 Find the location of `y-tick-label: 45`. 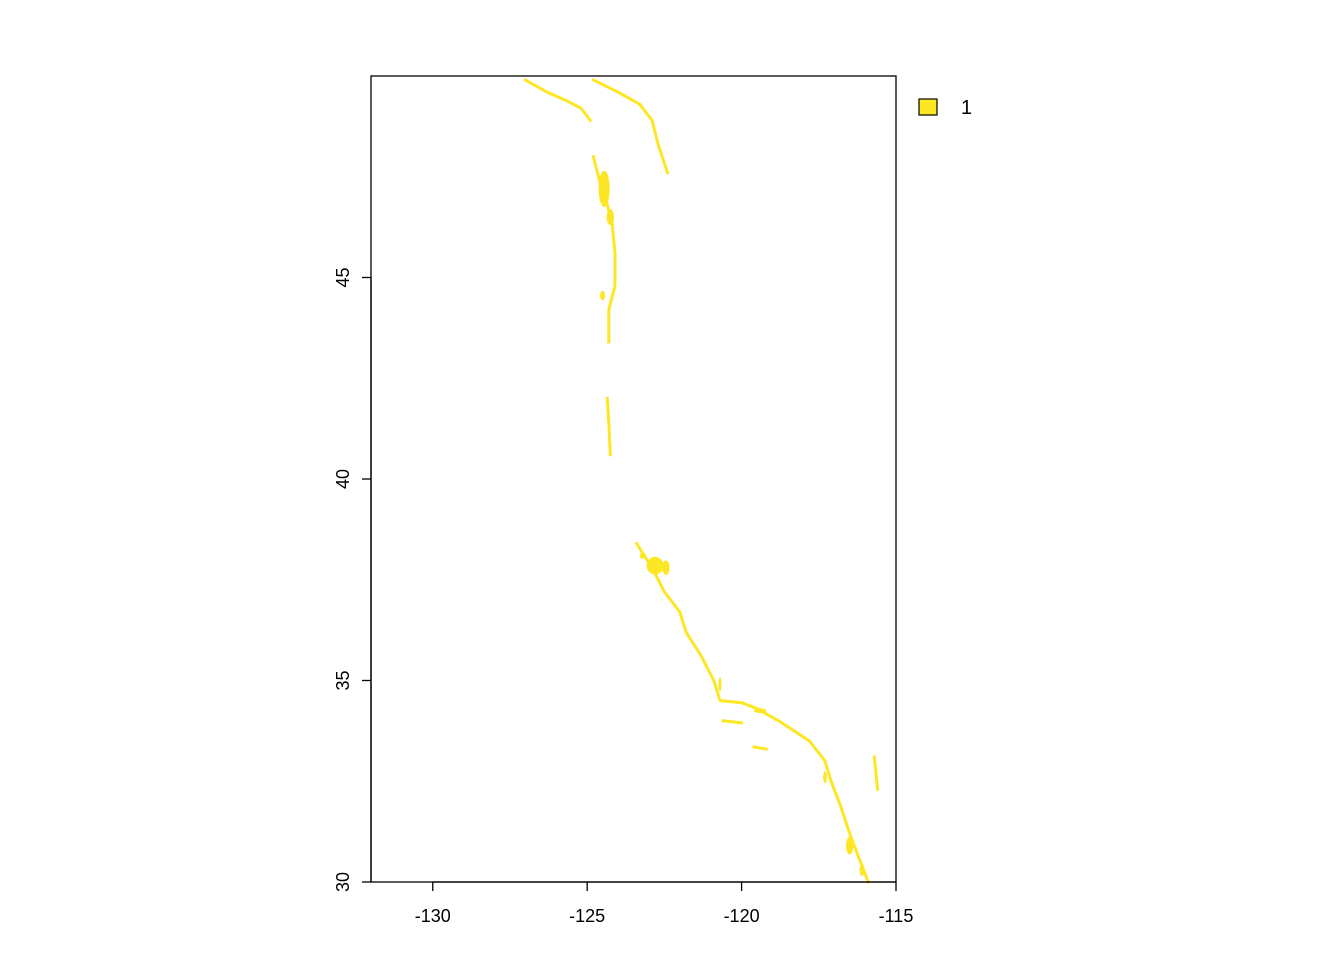

y-tick-label: 45 is located at coordinates (343, 277).